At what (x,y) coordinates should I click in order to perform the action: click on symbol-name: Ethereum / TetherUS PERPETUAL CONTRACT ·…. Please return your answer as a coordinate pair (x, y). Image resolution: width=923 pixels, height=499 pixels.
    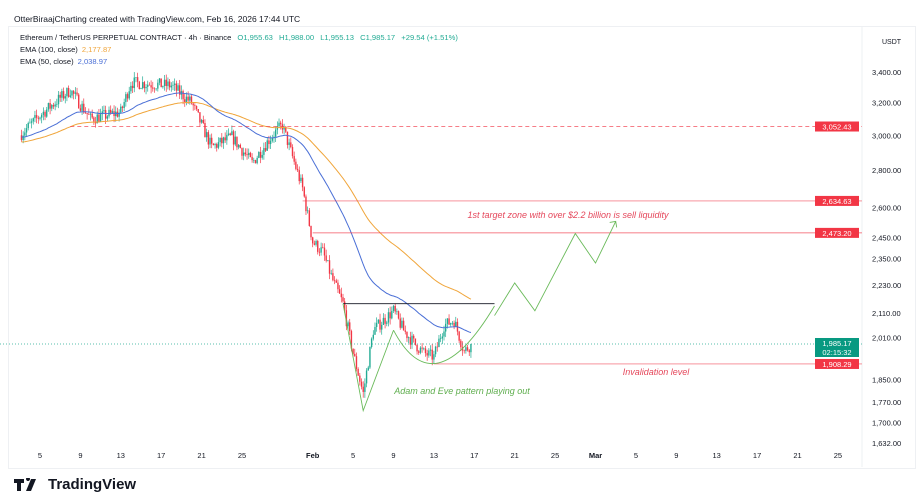
    Looking at the image, I should click on (126, 37).